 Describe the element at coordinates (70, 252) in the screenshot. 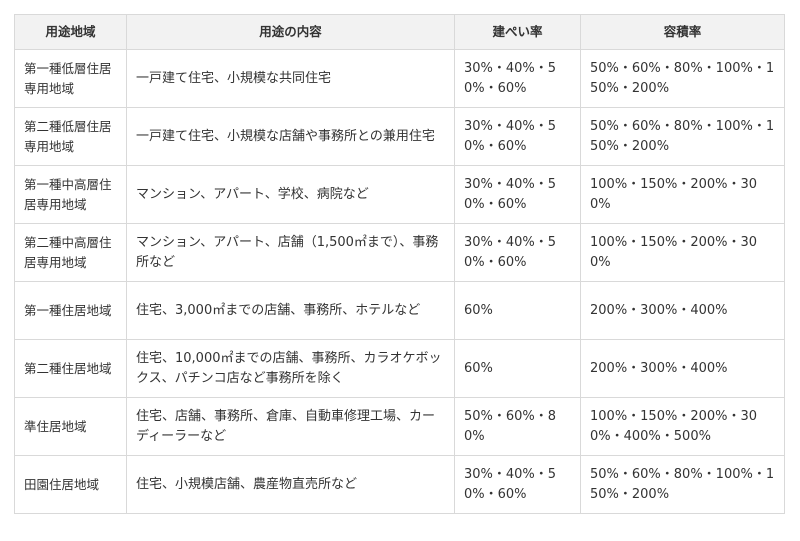

I see `zone-cell: 第二種中高層住居専用地域` at that location.